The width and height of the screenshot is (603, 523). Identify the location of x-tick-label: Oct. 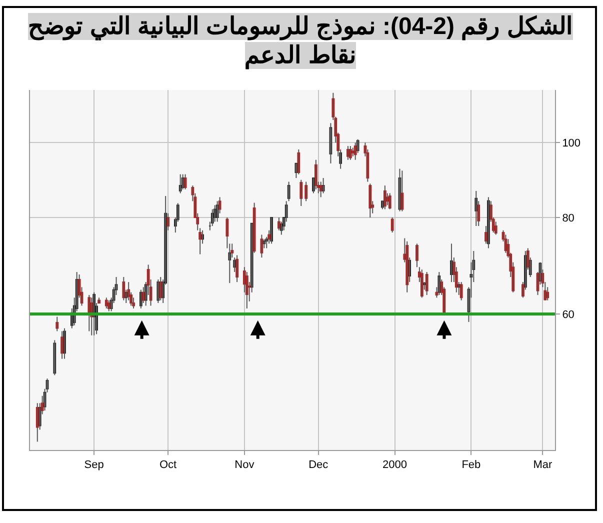
(168, 465).